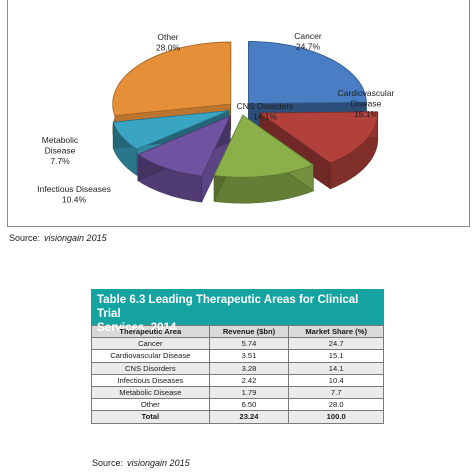 Image resolution: width=475 pixels, height=475 pixels. I want to click on cell-revenue: 5.74, so click(249, 344).